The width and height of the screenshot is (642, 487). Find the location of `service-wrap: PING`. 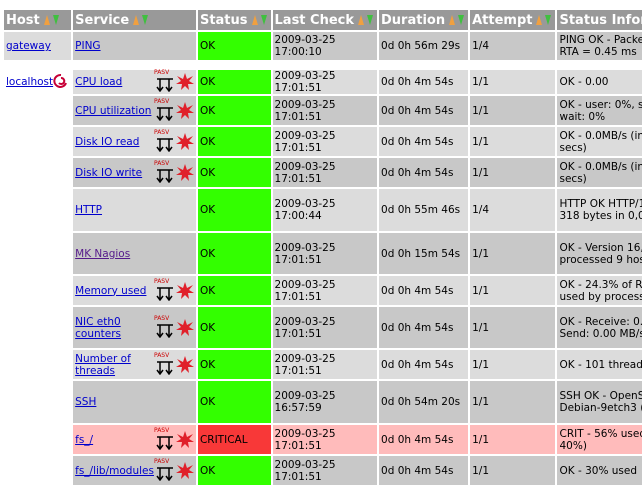

service-wrap: PING is located at coordinates (134, 46).